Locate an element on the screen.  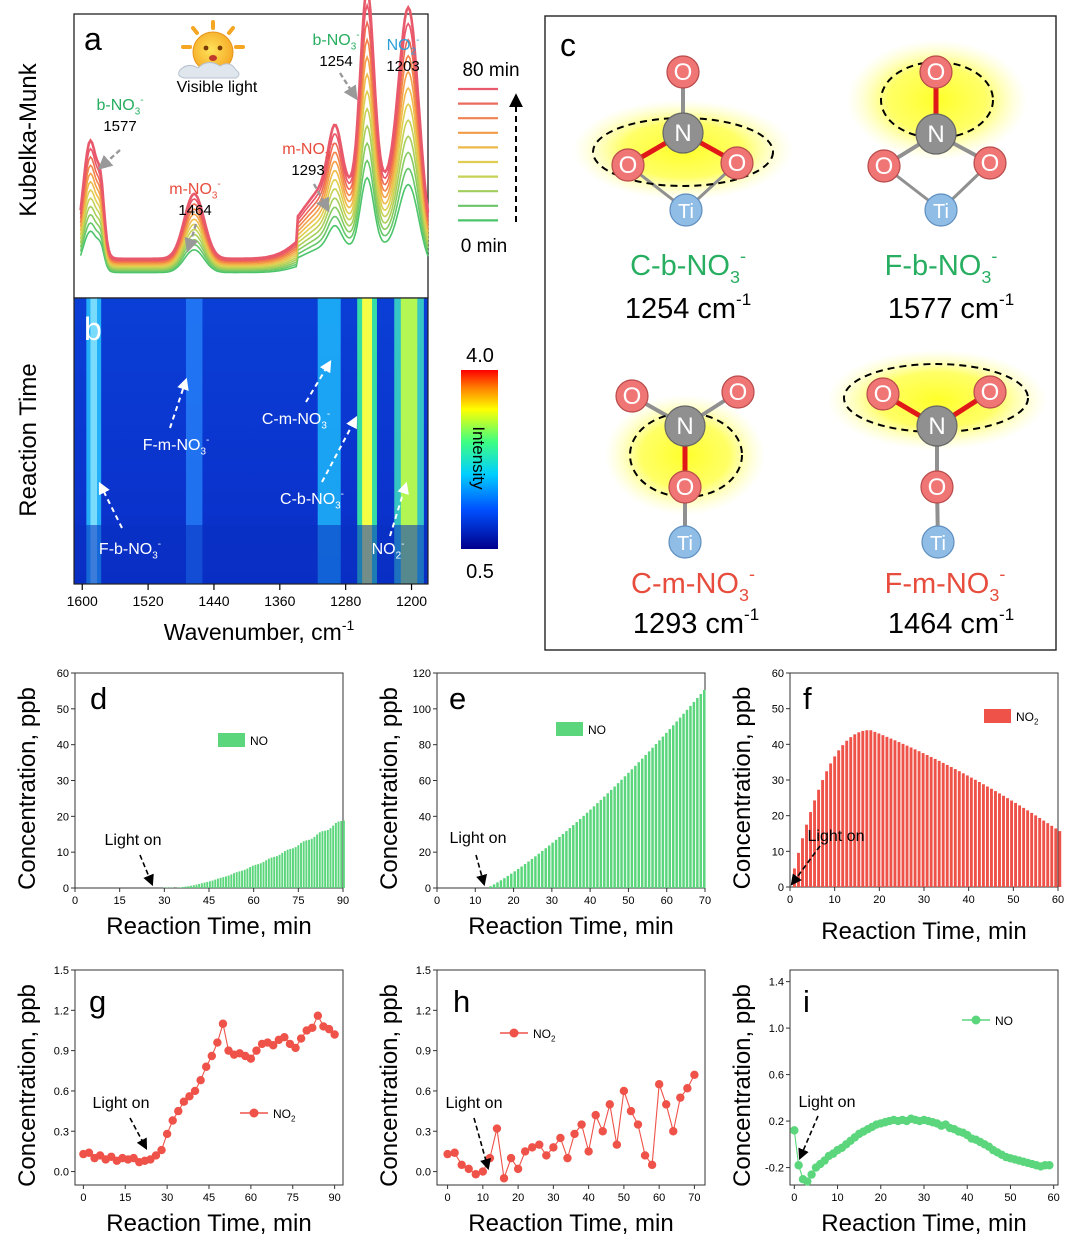
y-tick-label: 120 is located at coordinates (422, 674).